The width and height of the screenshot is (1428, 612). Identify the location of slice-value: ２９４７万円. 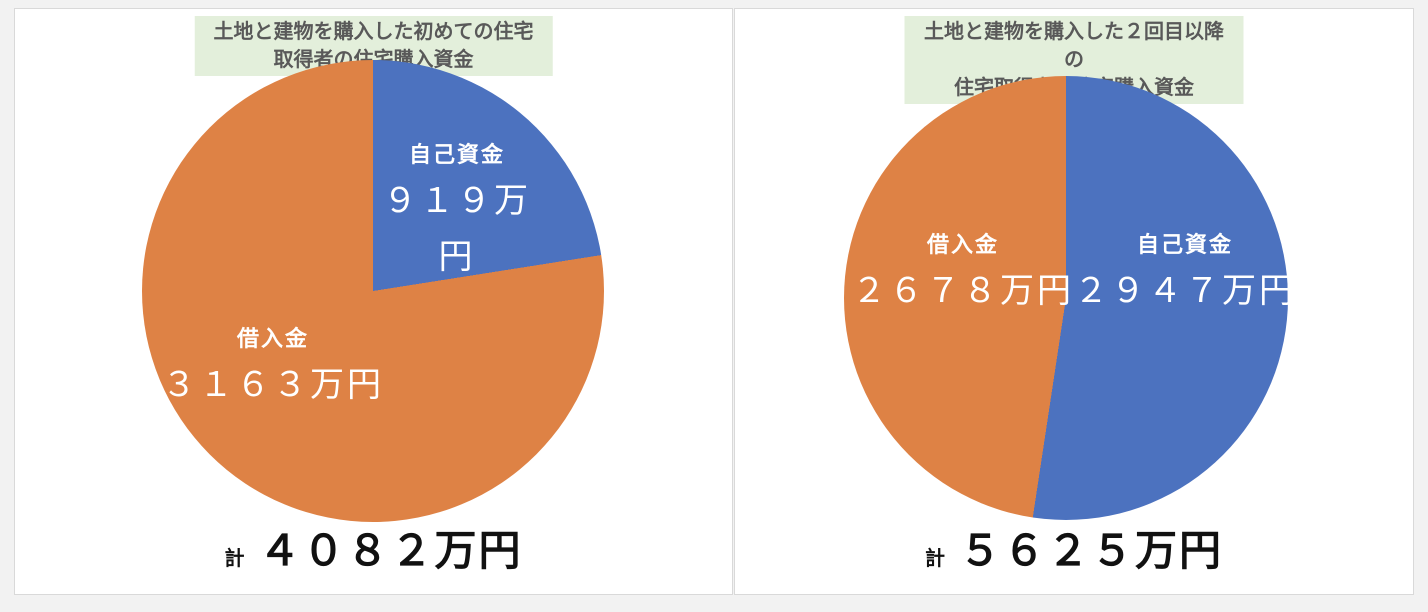
(1185, 291).